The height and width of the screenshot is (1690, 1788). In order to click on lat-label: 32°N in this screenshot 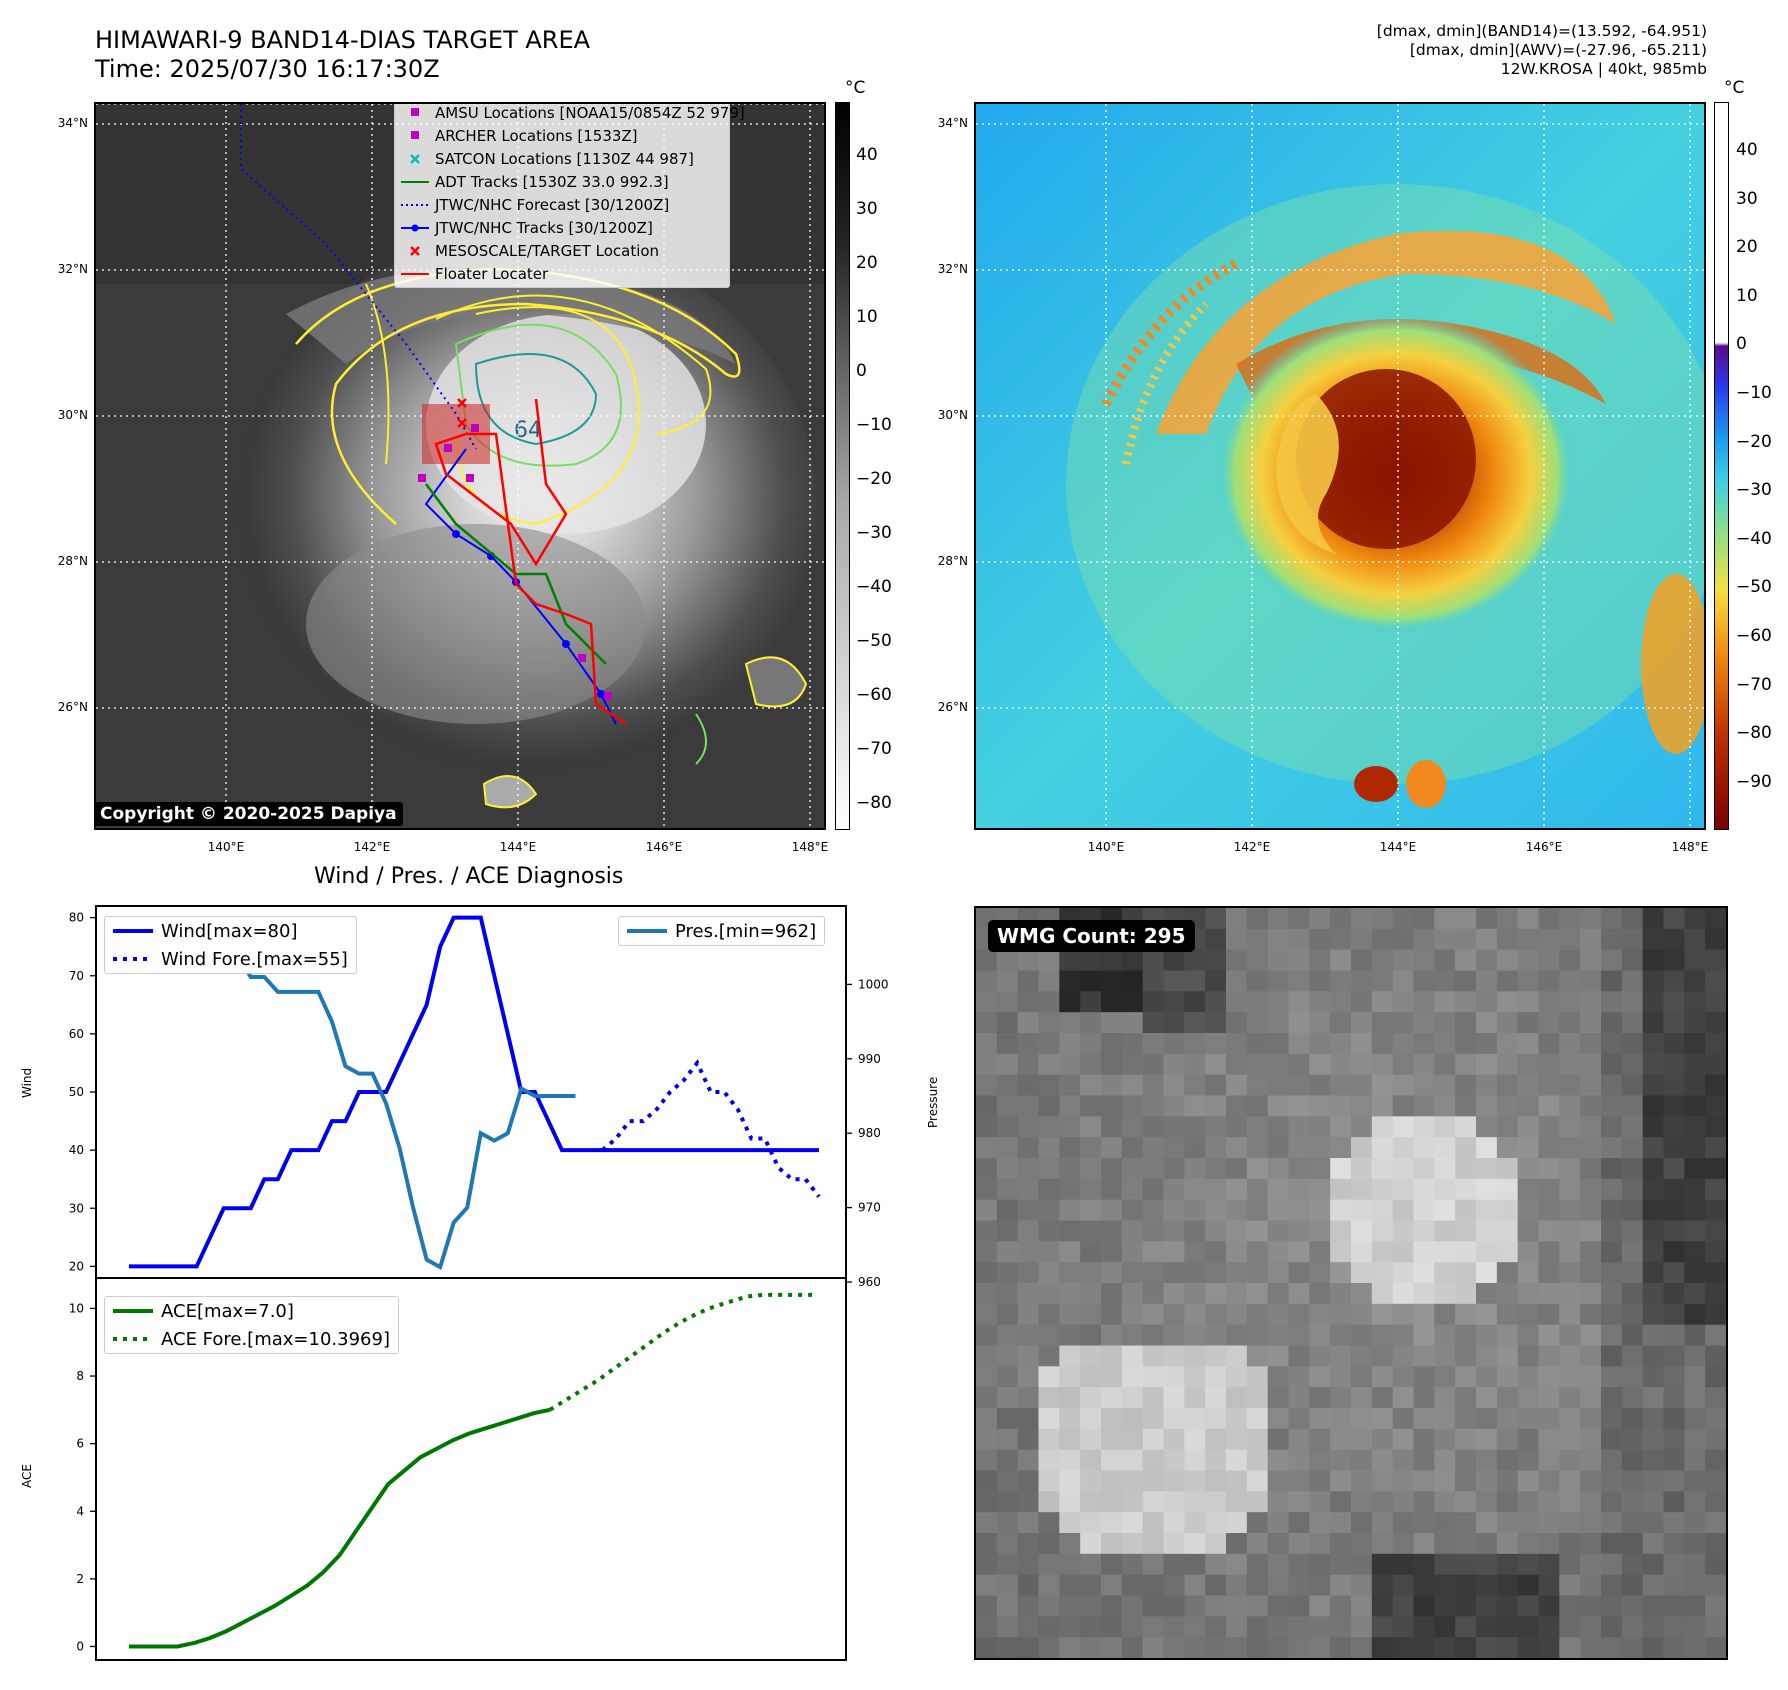, I will do `click(72, 269)`.